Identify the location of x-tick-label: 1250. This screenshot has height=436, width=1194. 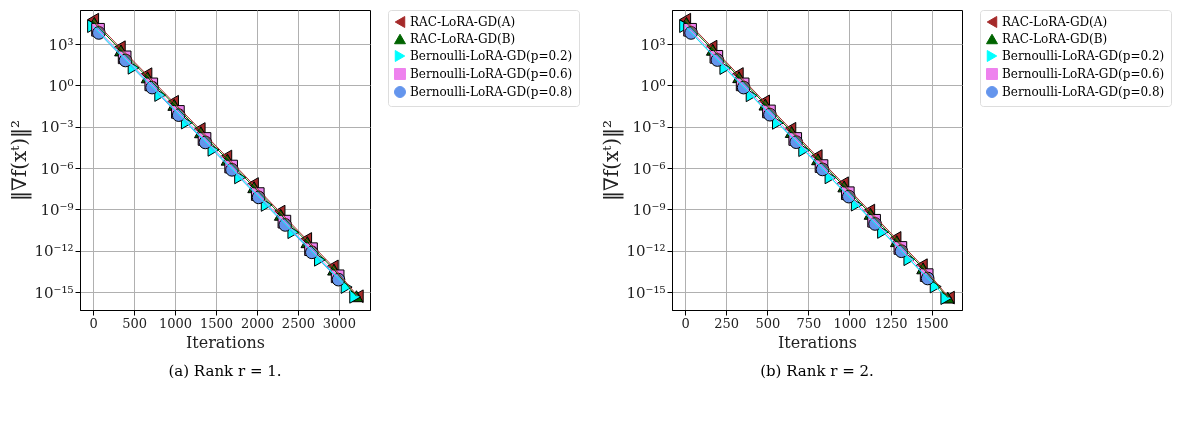
(891, 323).